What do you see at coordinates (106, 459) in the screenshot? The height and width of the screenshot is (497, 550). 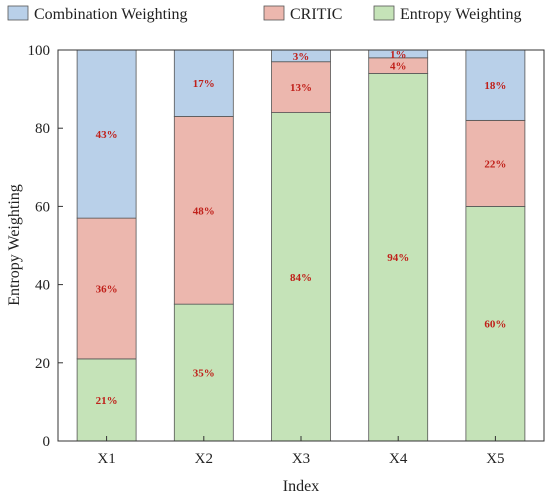 I see `x-tick-label-x1: X1` at bounding box center [106, 459].